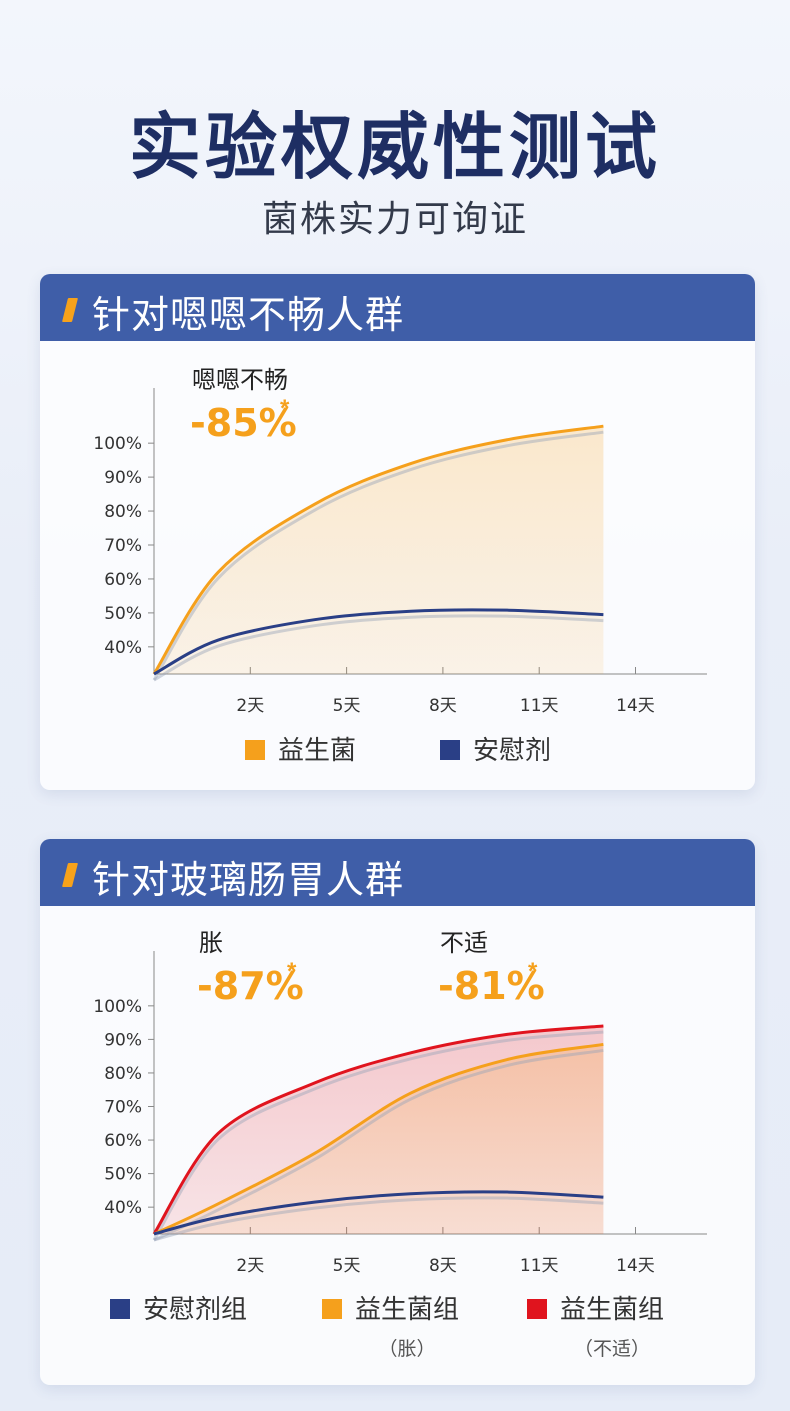  What do you see at coordinates (317, 751) in the screenshot?
I see `legend-label: 益生菌` at bounding box center [317, 751].